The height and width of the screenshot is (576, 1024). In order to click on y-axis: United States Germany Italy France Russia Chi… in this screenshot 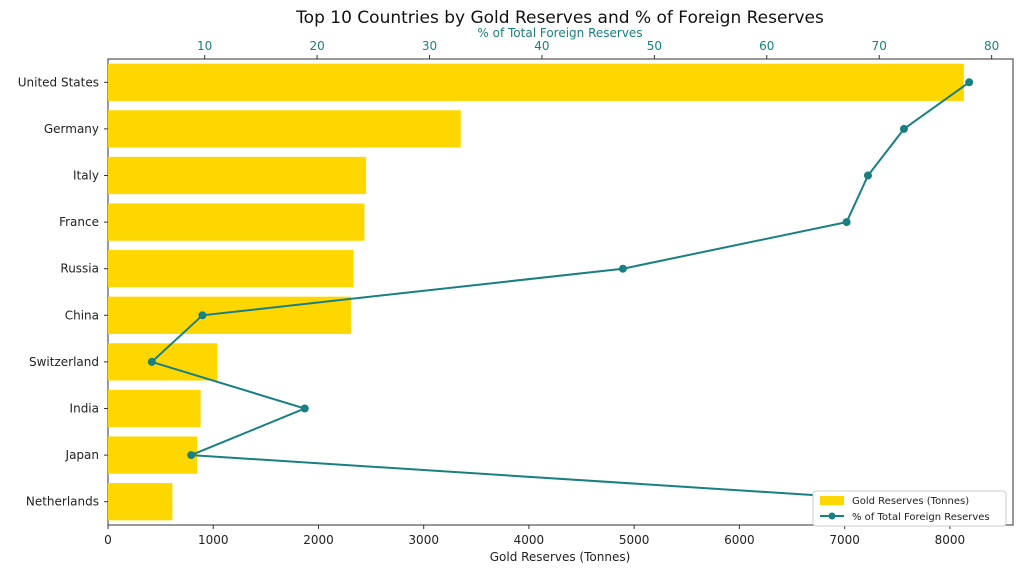, I will do `click(63, 292)`.